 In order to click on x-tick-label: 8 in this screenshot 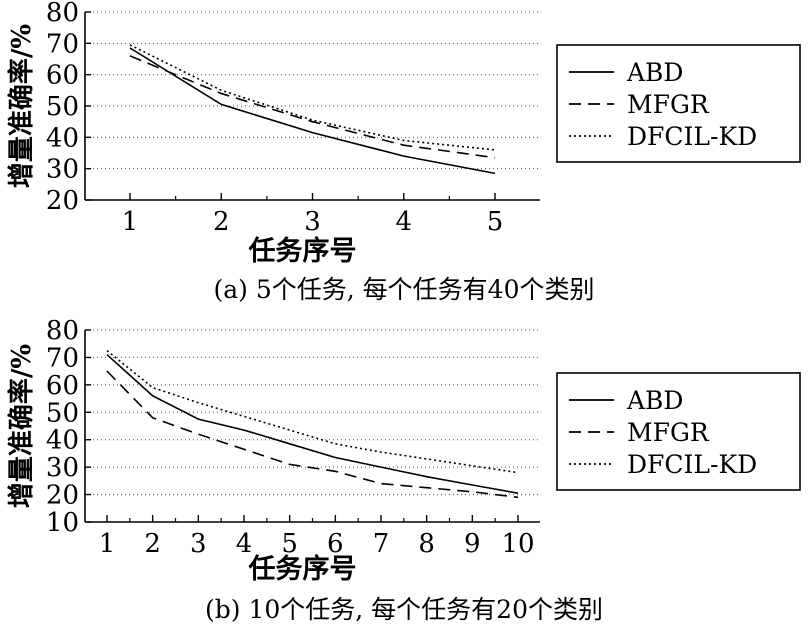, I will do `click(426, 544)`.